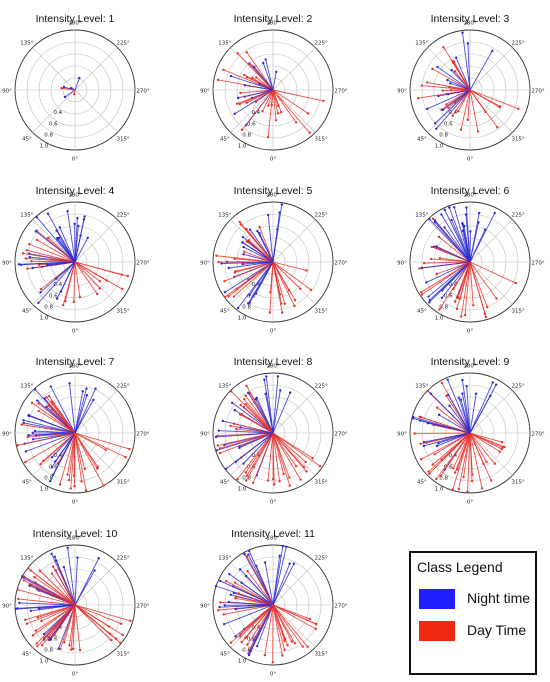  I want to click on angle-tick-label: 270°, so click(142, 92).